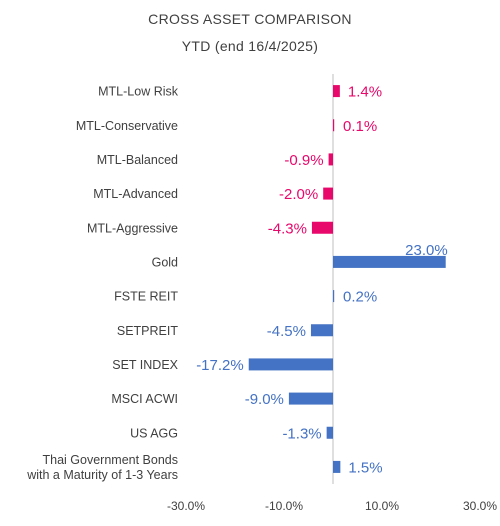  What do you see at coordinates (303, 160) in the screenshot?
I see `data-label: -0.9%` at bounding box center [303, 160].